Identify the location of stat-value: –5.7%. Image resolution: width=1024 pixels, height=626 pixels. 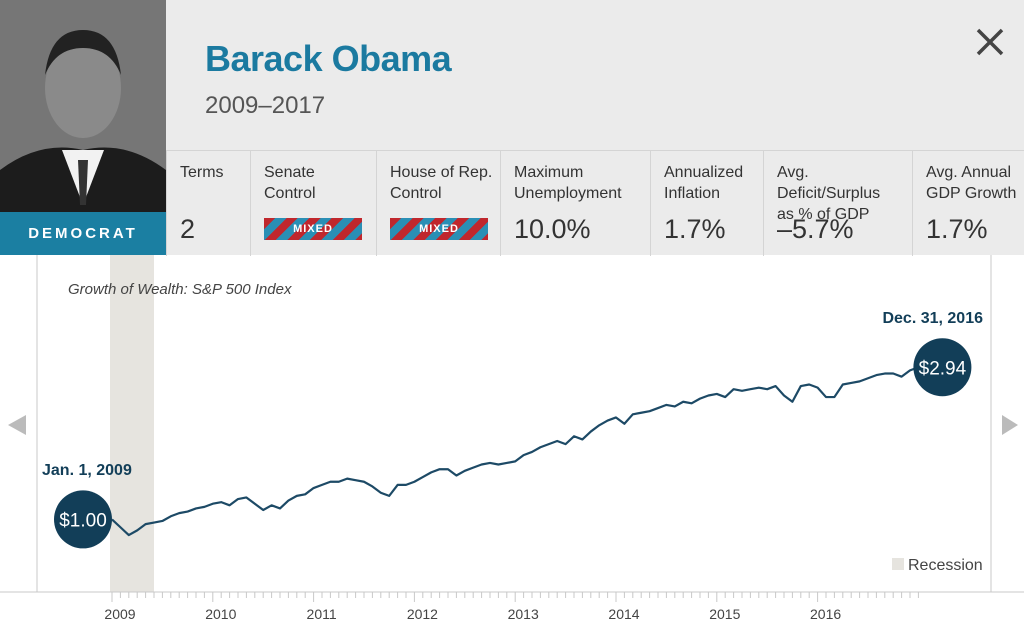
(815, 229).